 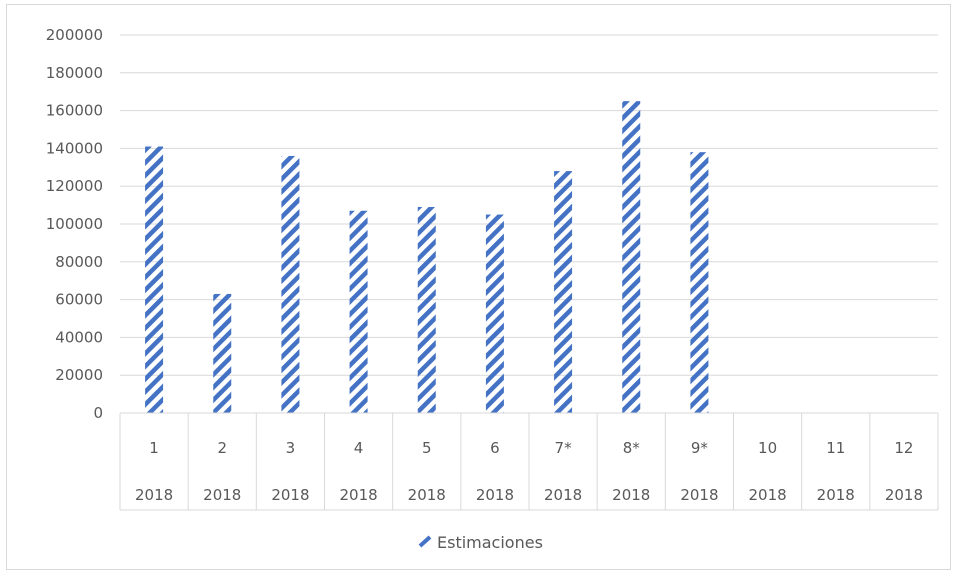 What do you see at coordinates (79, 262) in the screenshot?
I see `y-tick-label: 80000` at bounding box center [79, 262].